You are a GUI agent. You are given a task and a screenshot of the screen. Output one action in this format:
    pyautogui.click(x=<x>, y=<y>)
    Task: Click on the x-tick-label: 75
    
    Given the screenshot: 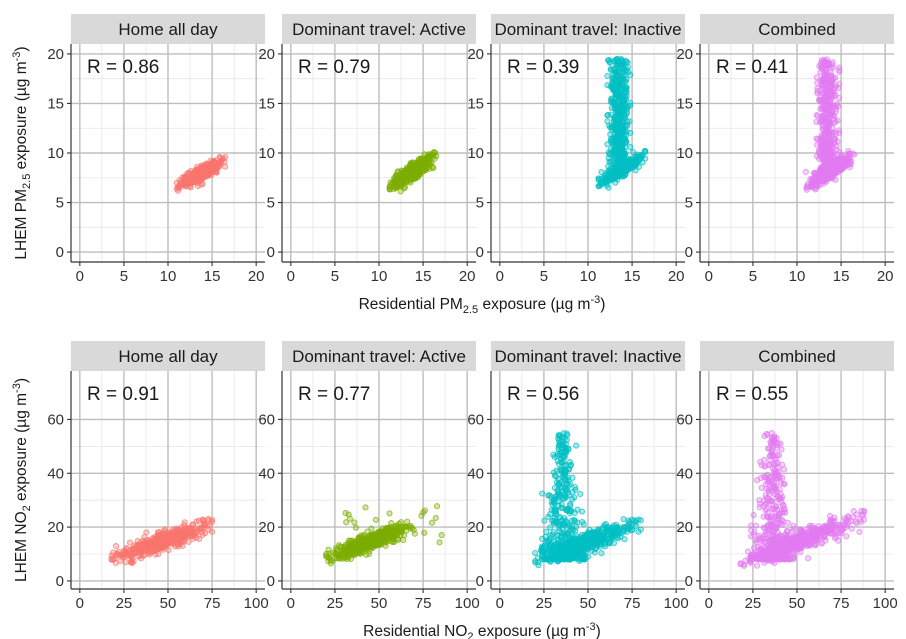 What is the action you would take?
    pyautogui.click(x=632, y=603)
    